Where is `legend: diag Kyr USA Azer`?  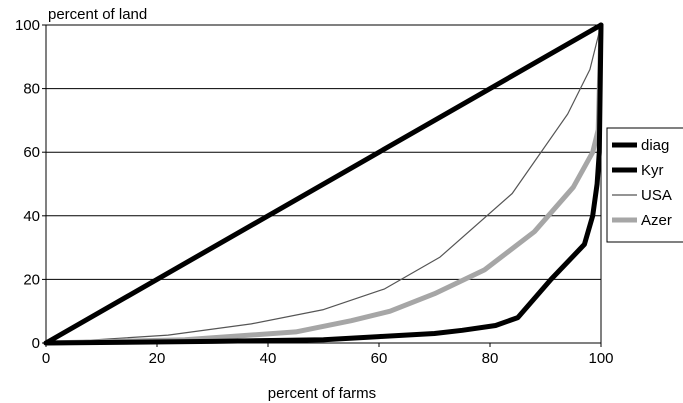 legend: diag Kyr USA Azer is located at coordinates (644, 185).